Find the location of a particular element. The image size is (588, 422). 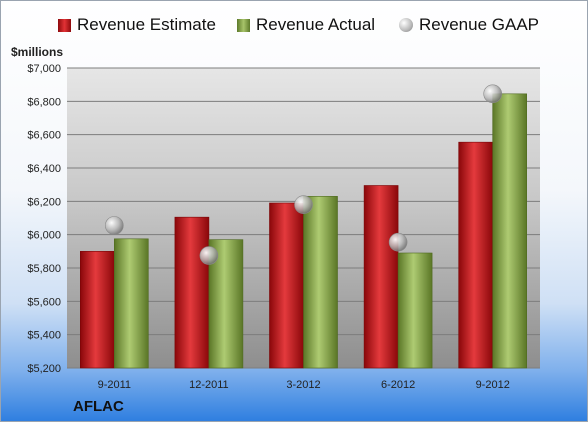

x-tick-label: 3-2012 is located at coordinates (303, 385).